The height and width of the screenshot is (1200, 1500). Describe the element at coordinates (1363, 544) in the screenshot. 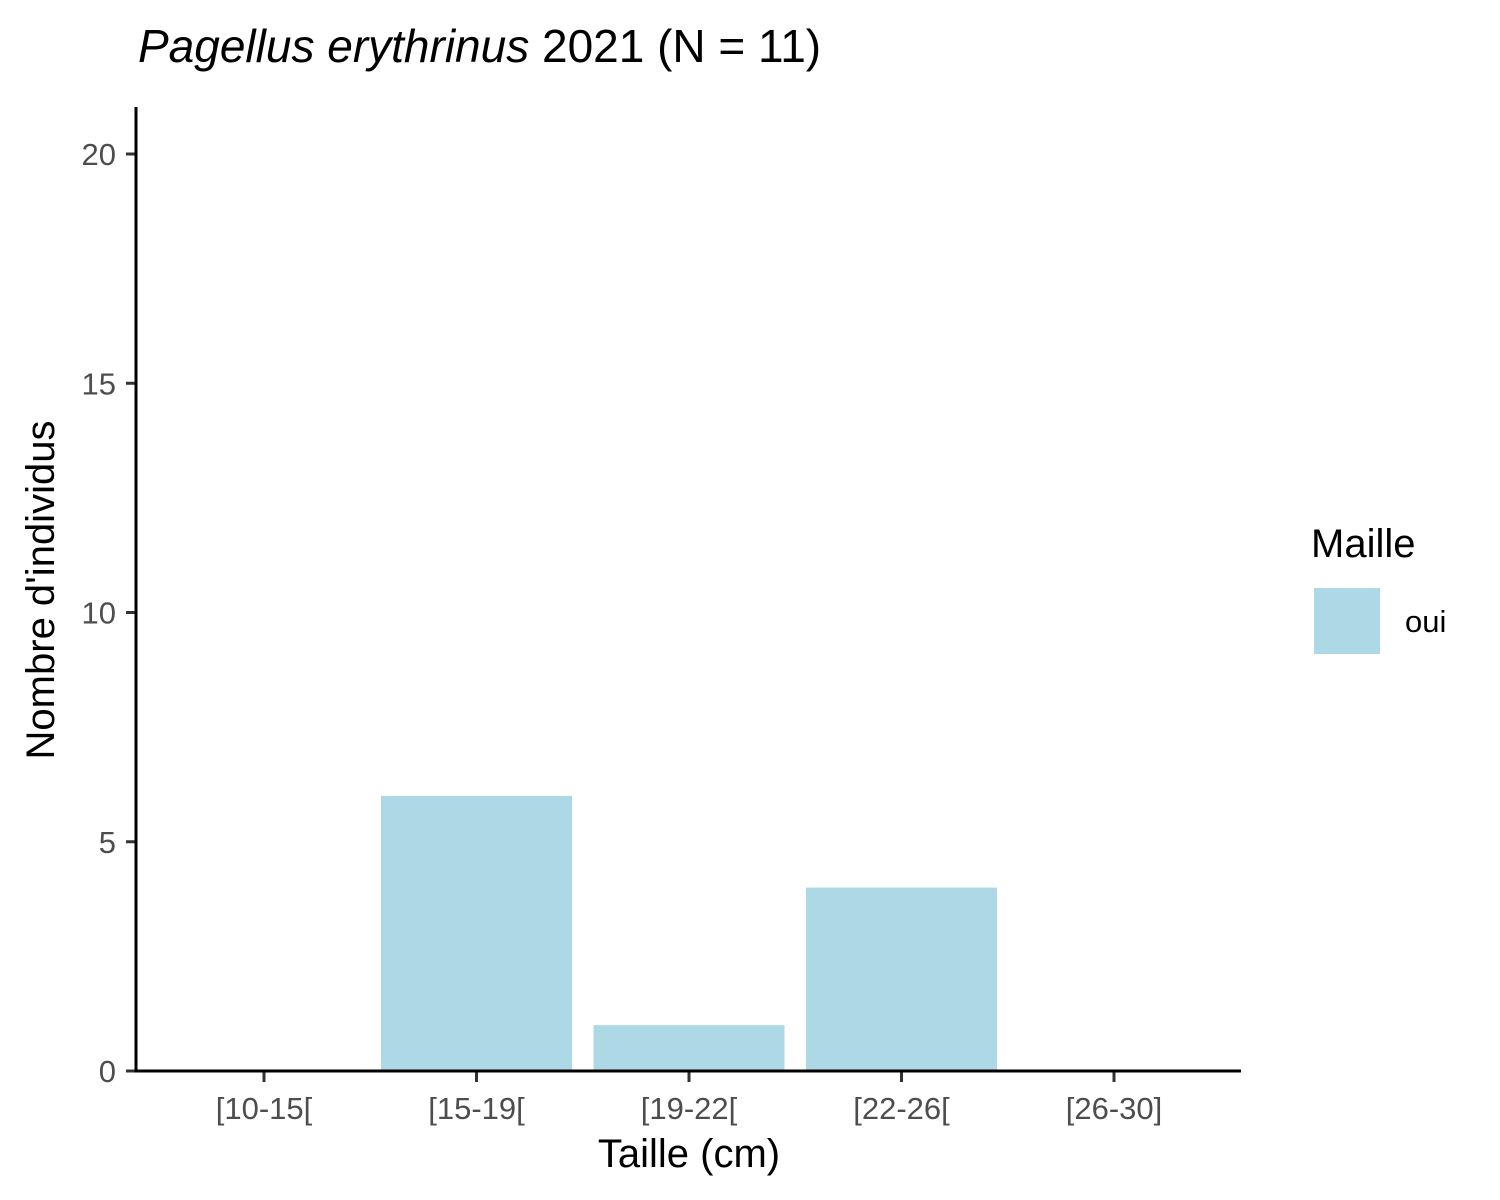

I see `legend-title: Maille` at that location.